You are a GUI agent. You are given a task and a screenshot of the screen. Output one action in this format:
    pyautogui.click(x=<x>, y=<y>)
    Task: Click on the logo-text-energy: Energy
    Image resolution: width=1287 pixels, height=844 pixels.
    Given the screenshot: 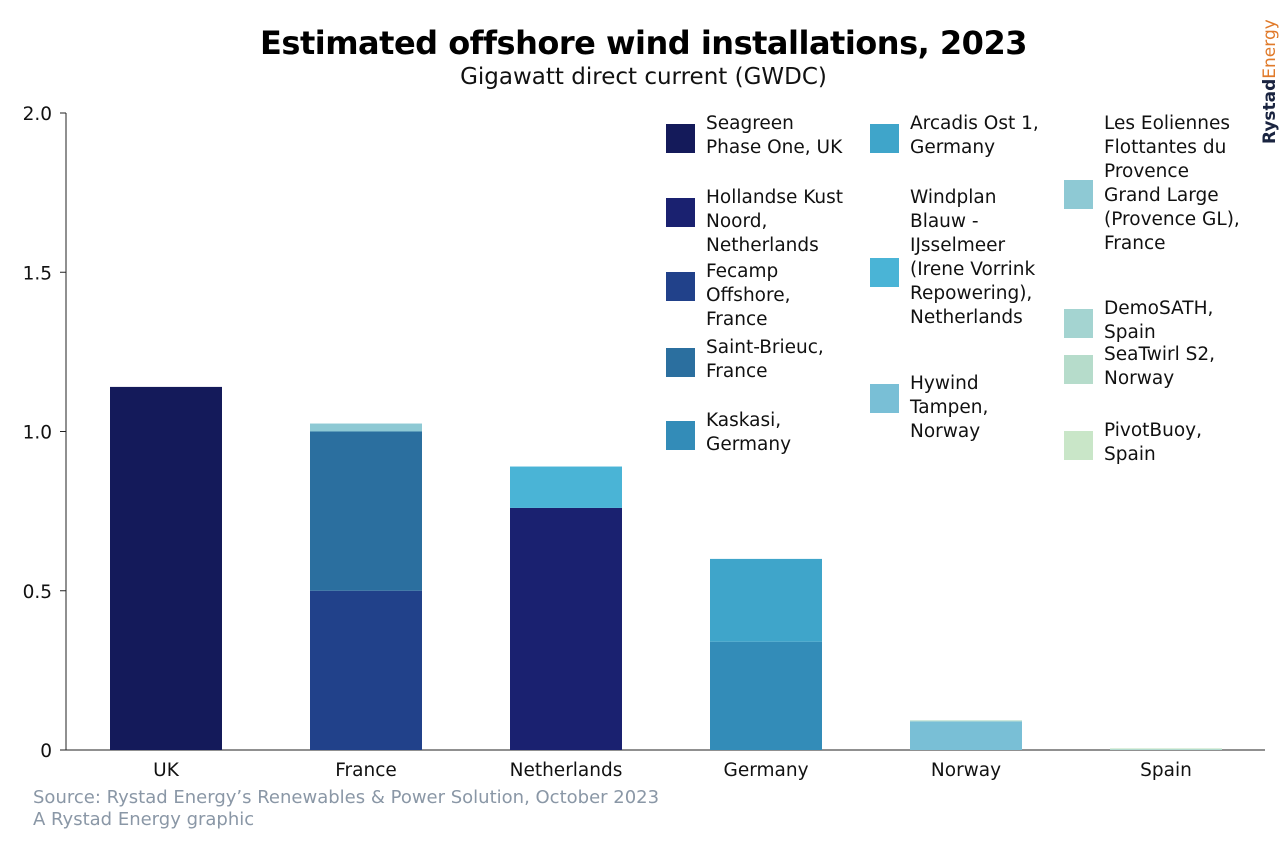 What is the action you would take?
    pyautogui.click(x=1270, y=49)
    